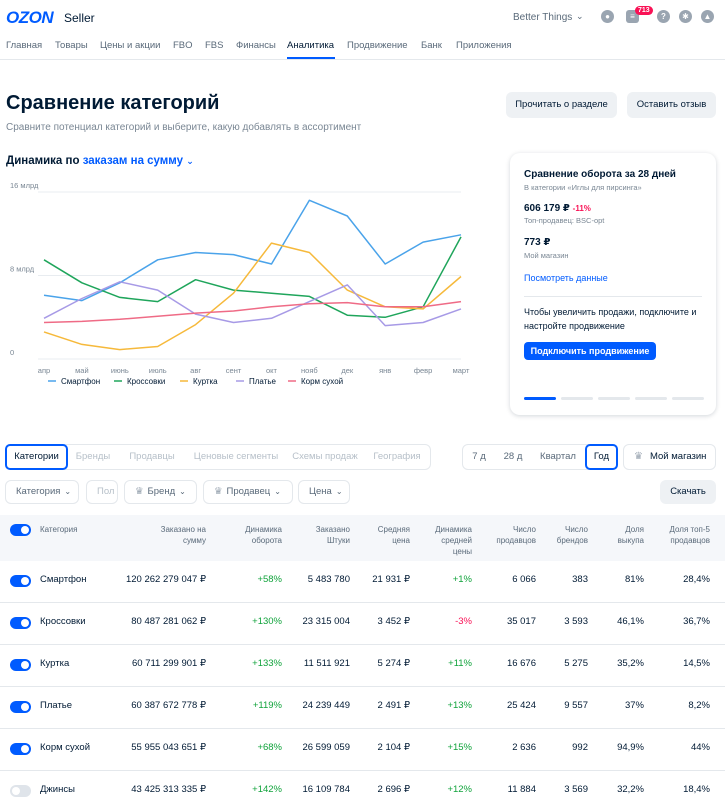  What do you see at coordinates (558, 456) in the screenshot?
I see `period-quarter: Квартал` at bounding box center [558, 456].